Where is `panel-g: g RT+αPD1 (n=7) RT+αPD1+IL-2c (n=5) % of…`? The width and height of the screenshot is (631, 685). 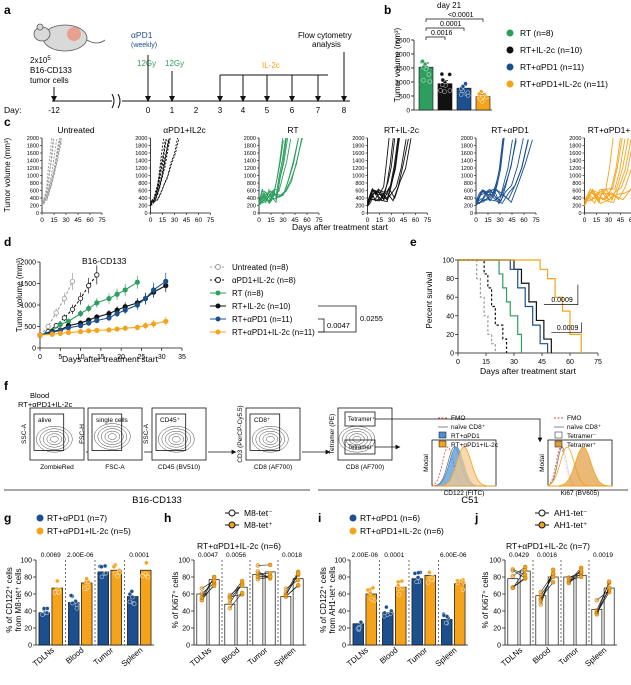
panel-g: g RT+αPD1 (n=7) RT+αPD1+IL-2c (n=5) % of… is located at coordinates (79, 590).